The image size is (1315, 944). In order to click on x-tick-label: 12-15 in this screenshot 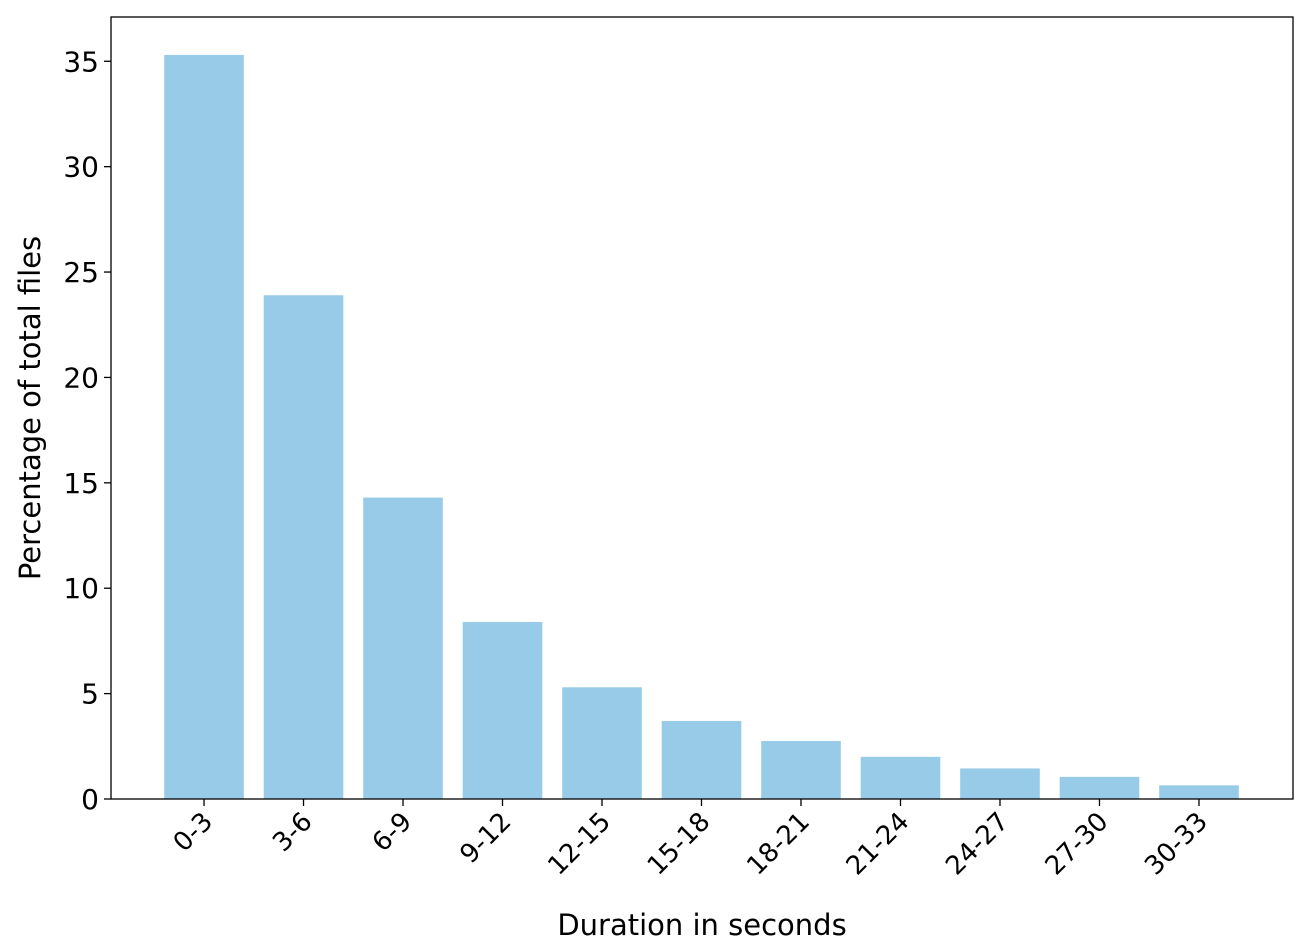, I will do `click(579, 844)`.